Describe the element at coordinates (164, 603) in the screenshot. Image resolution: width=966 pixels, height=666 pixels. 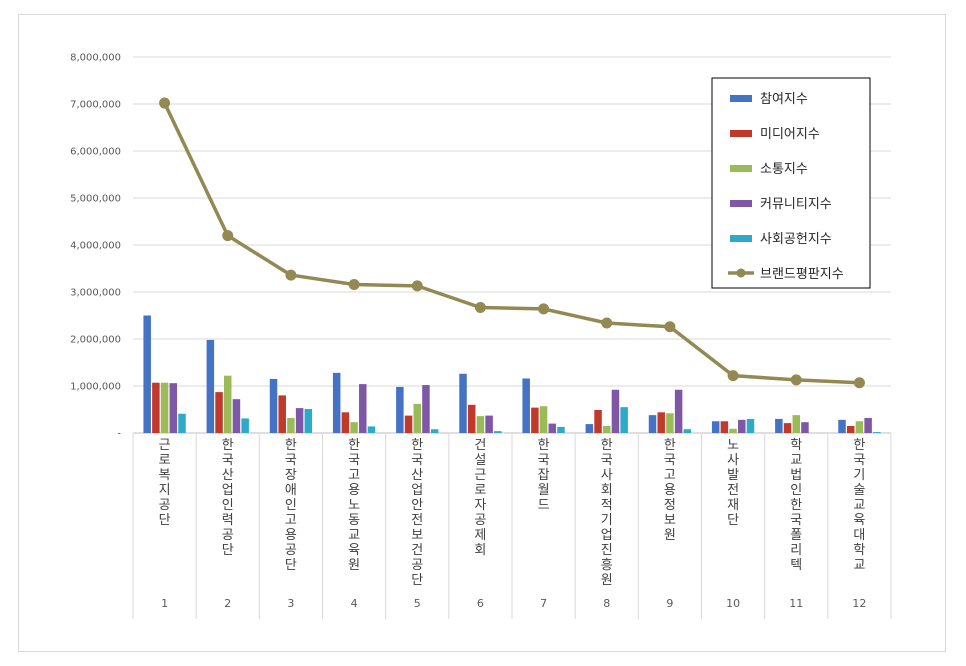
I see `rank-label: 1` at that location.